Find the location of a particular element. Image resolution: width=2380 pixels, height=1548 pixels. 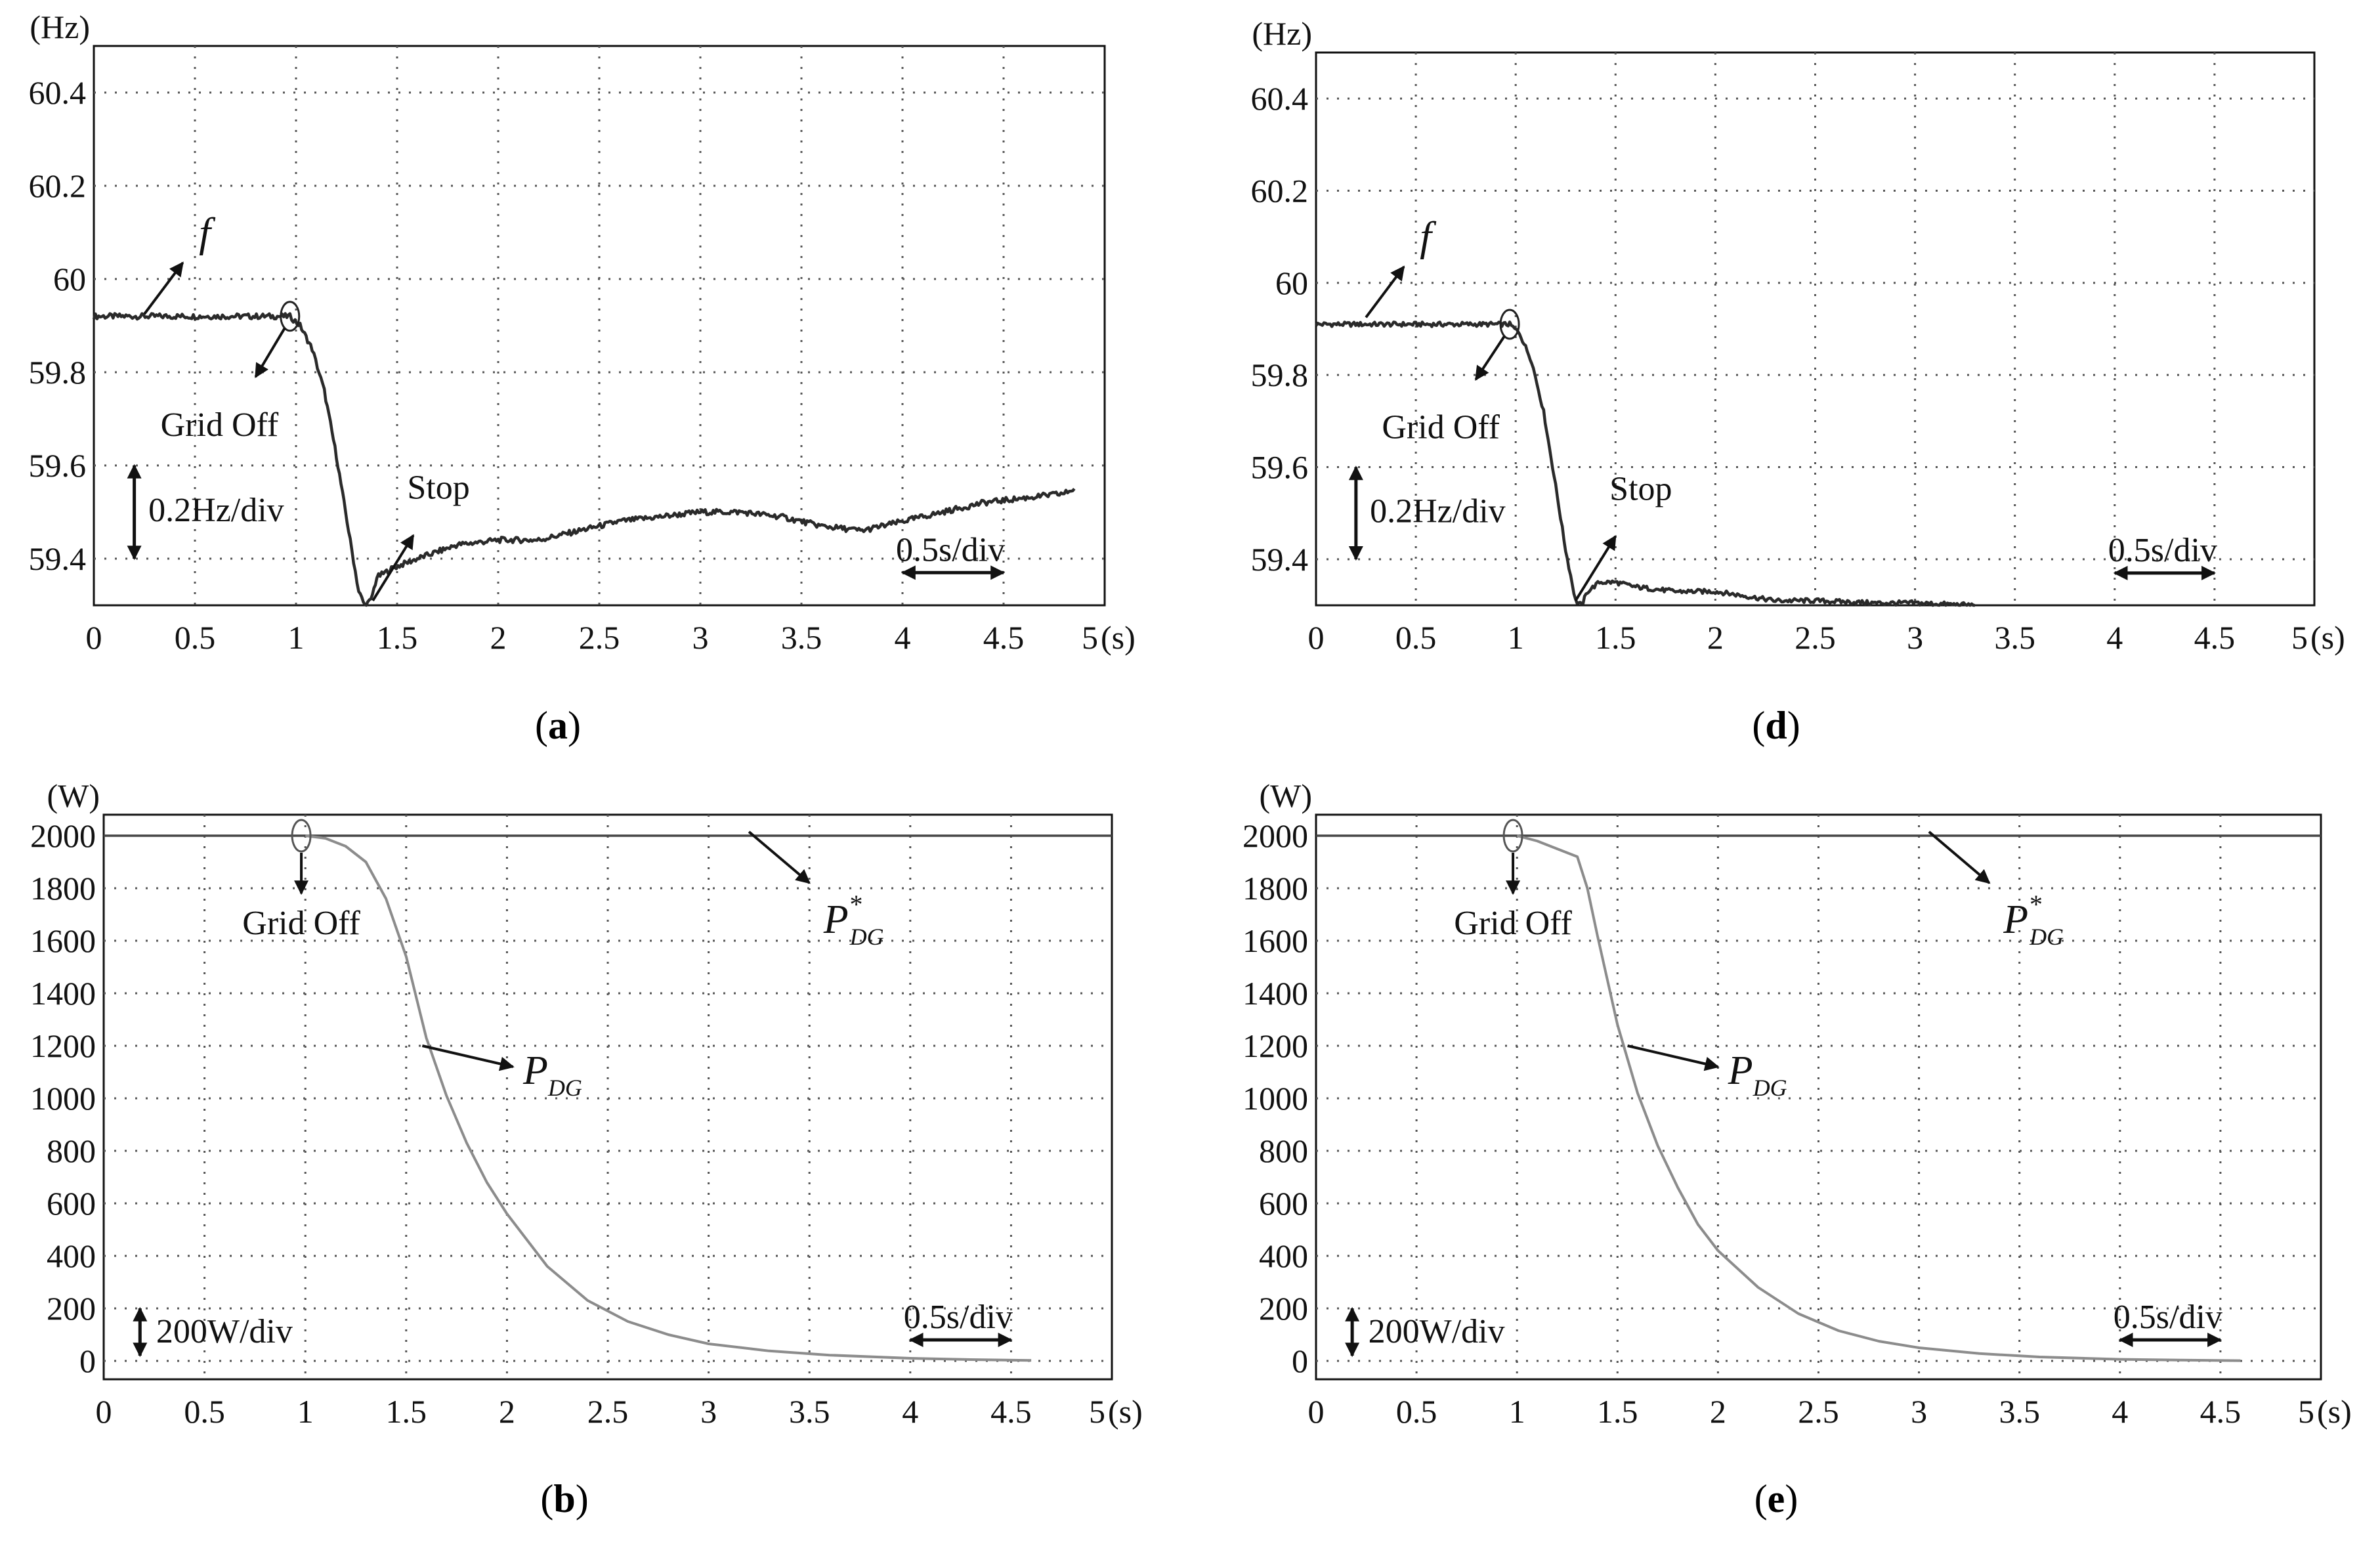

y-tick-label: 0 is located at coordinates (87, 1361).